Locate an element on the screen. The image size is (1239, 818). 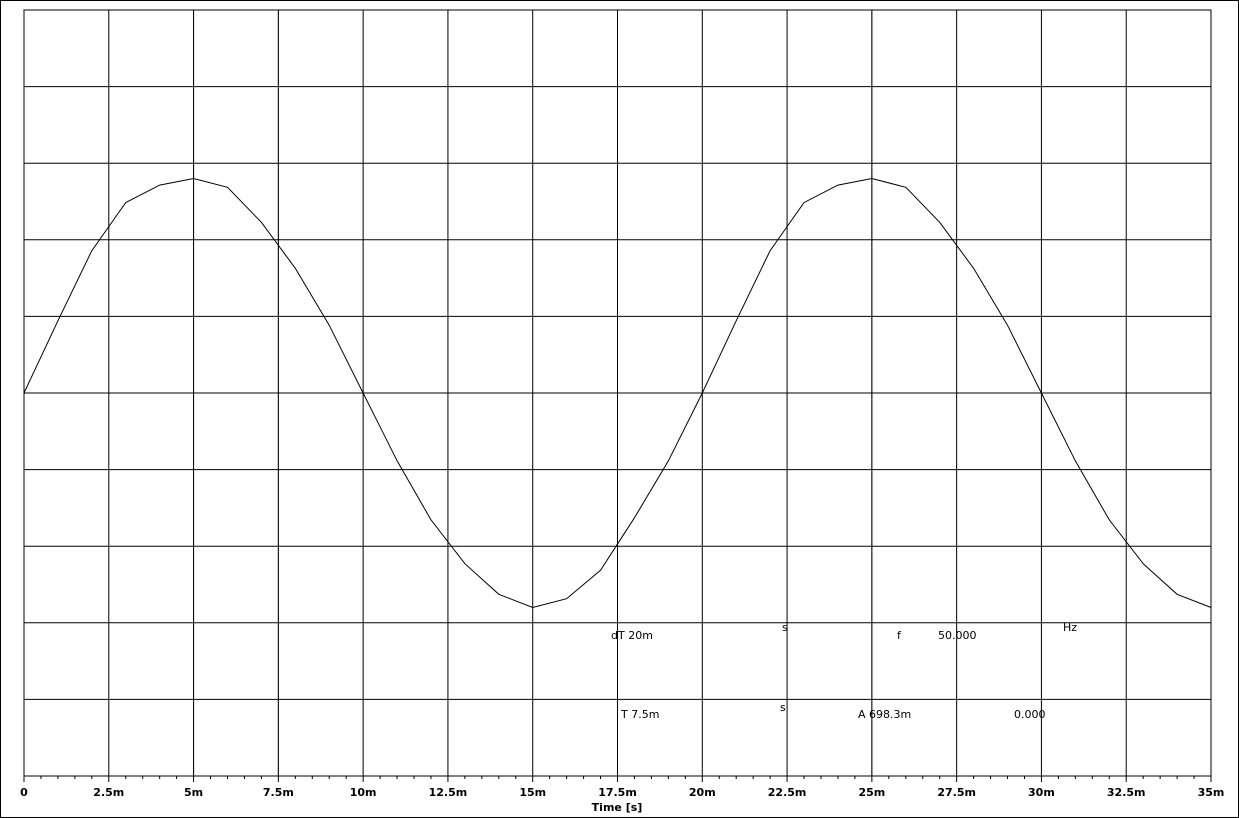
x-tick-label: 32.5m is located at coordinates (1126, 792).